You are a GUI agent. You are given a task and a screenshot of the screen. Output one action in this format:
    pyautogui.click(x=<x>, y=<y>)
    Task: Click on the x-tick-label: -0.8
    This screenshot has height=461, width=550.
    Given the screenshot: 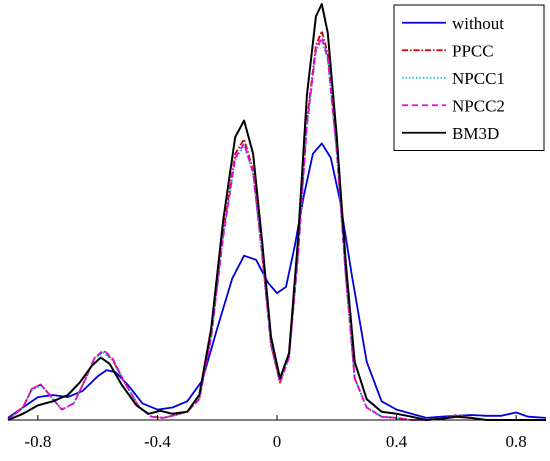 What is the action you would take?
    pyautogui.click(x=37, y=441)
    